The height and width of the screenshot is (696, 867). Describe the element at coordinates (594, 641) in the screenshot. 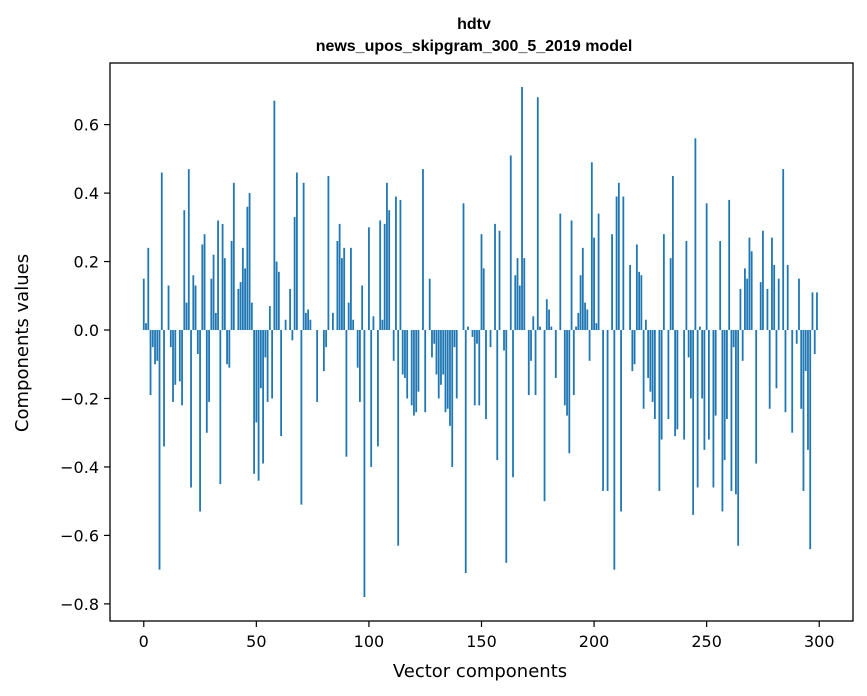

I see `x-tick-label: 200` at that location.